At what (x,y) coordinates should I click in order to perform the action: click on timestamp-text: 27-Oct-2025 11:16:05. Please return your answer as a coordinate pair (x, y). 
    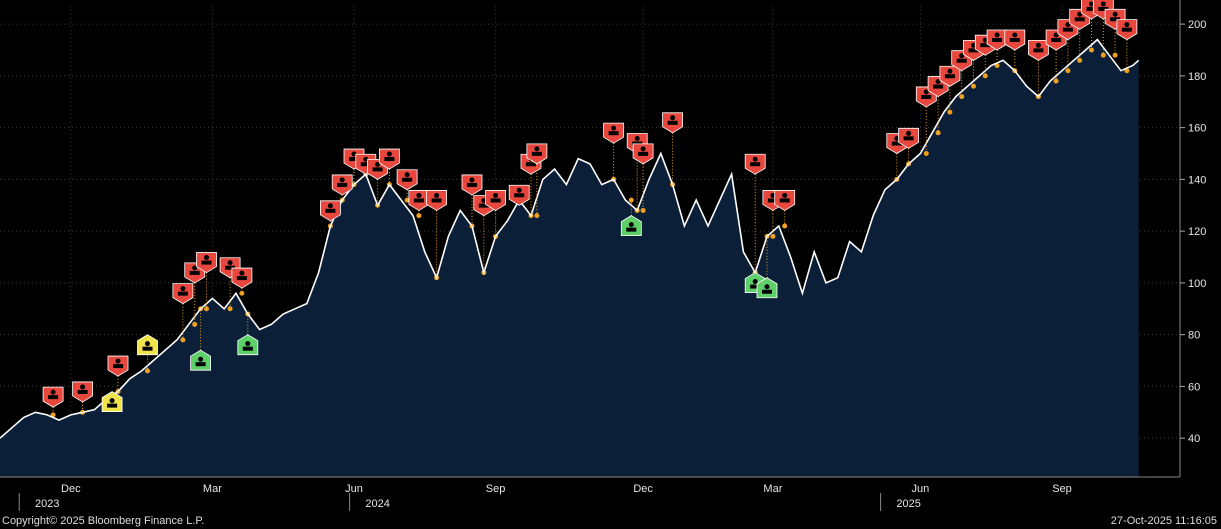
    Looking at the image, I should click on (1163, 521).